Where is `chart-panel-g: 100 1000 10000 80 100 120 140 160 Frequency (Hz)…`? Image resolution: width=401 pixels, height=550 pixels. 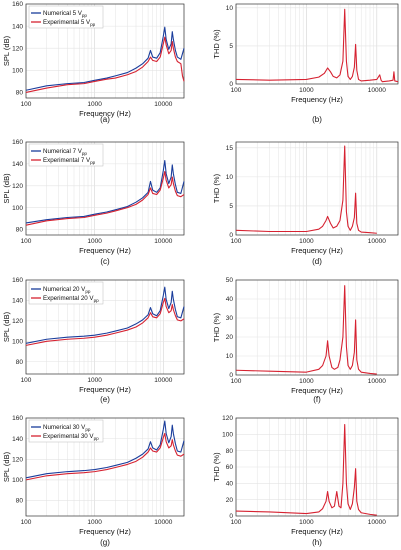 chart-panel-g: 100 1000 10000 80 100 120 140 160 Frequency (Hz)… is located at coordinates (93, 481).